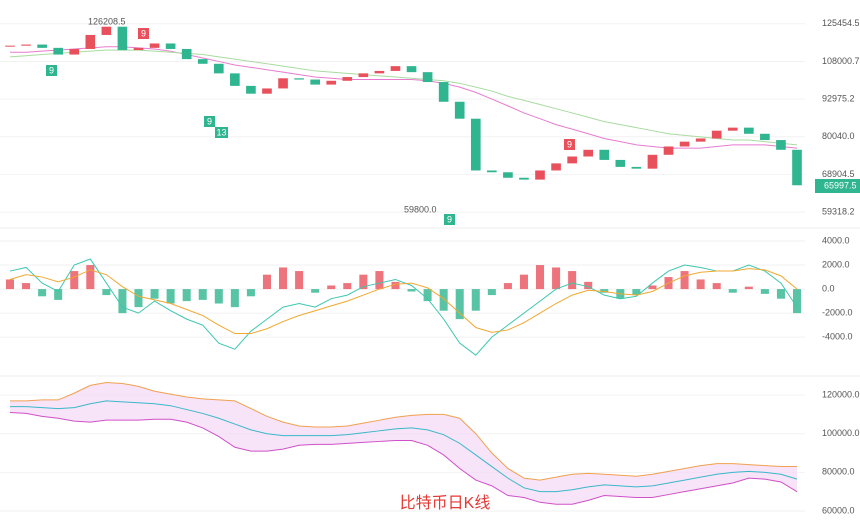 The width and height of the screenshot is (860, 522). What do you see at coordinates (445, 503) in the screenshot?
I see `watermark: 比特币日K线` at bounding box center [445, 503].